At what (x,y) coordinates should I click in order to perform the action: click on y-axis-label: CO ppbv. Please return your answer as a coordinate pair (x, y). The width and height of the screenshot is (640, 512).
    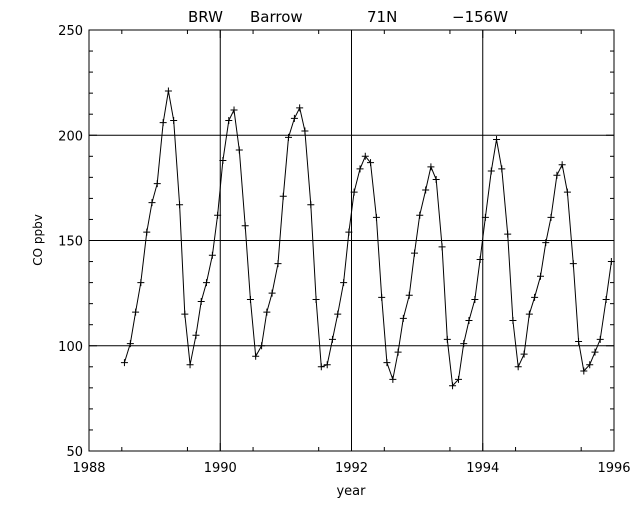
    Looking at the image, I should click on (38, 240).